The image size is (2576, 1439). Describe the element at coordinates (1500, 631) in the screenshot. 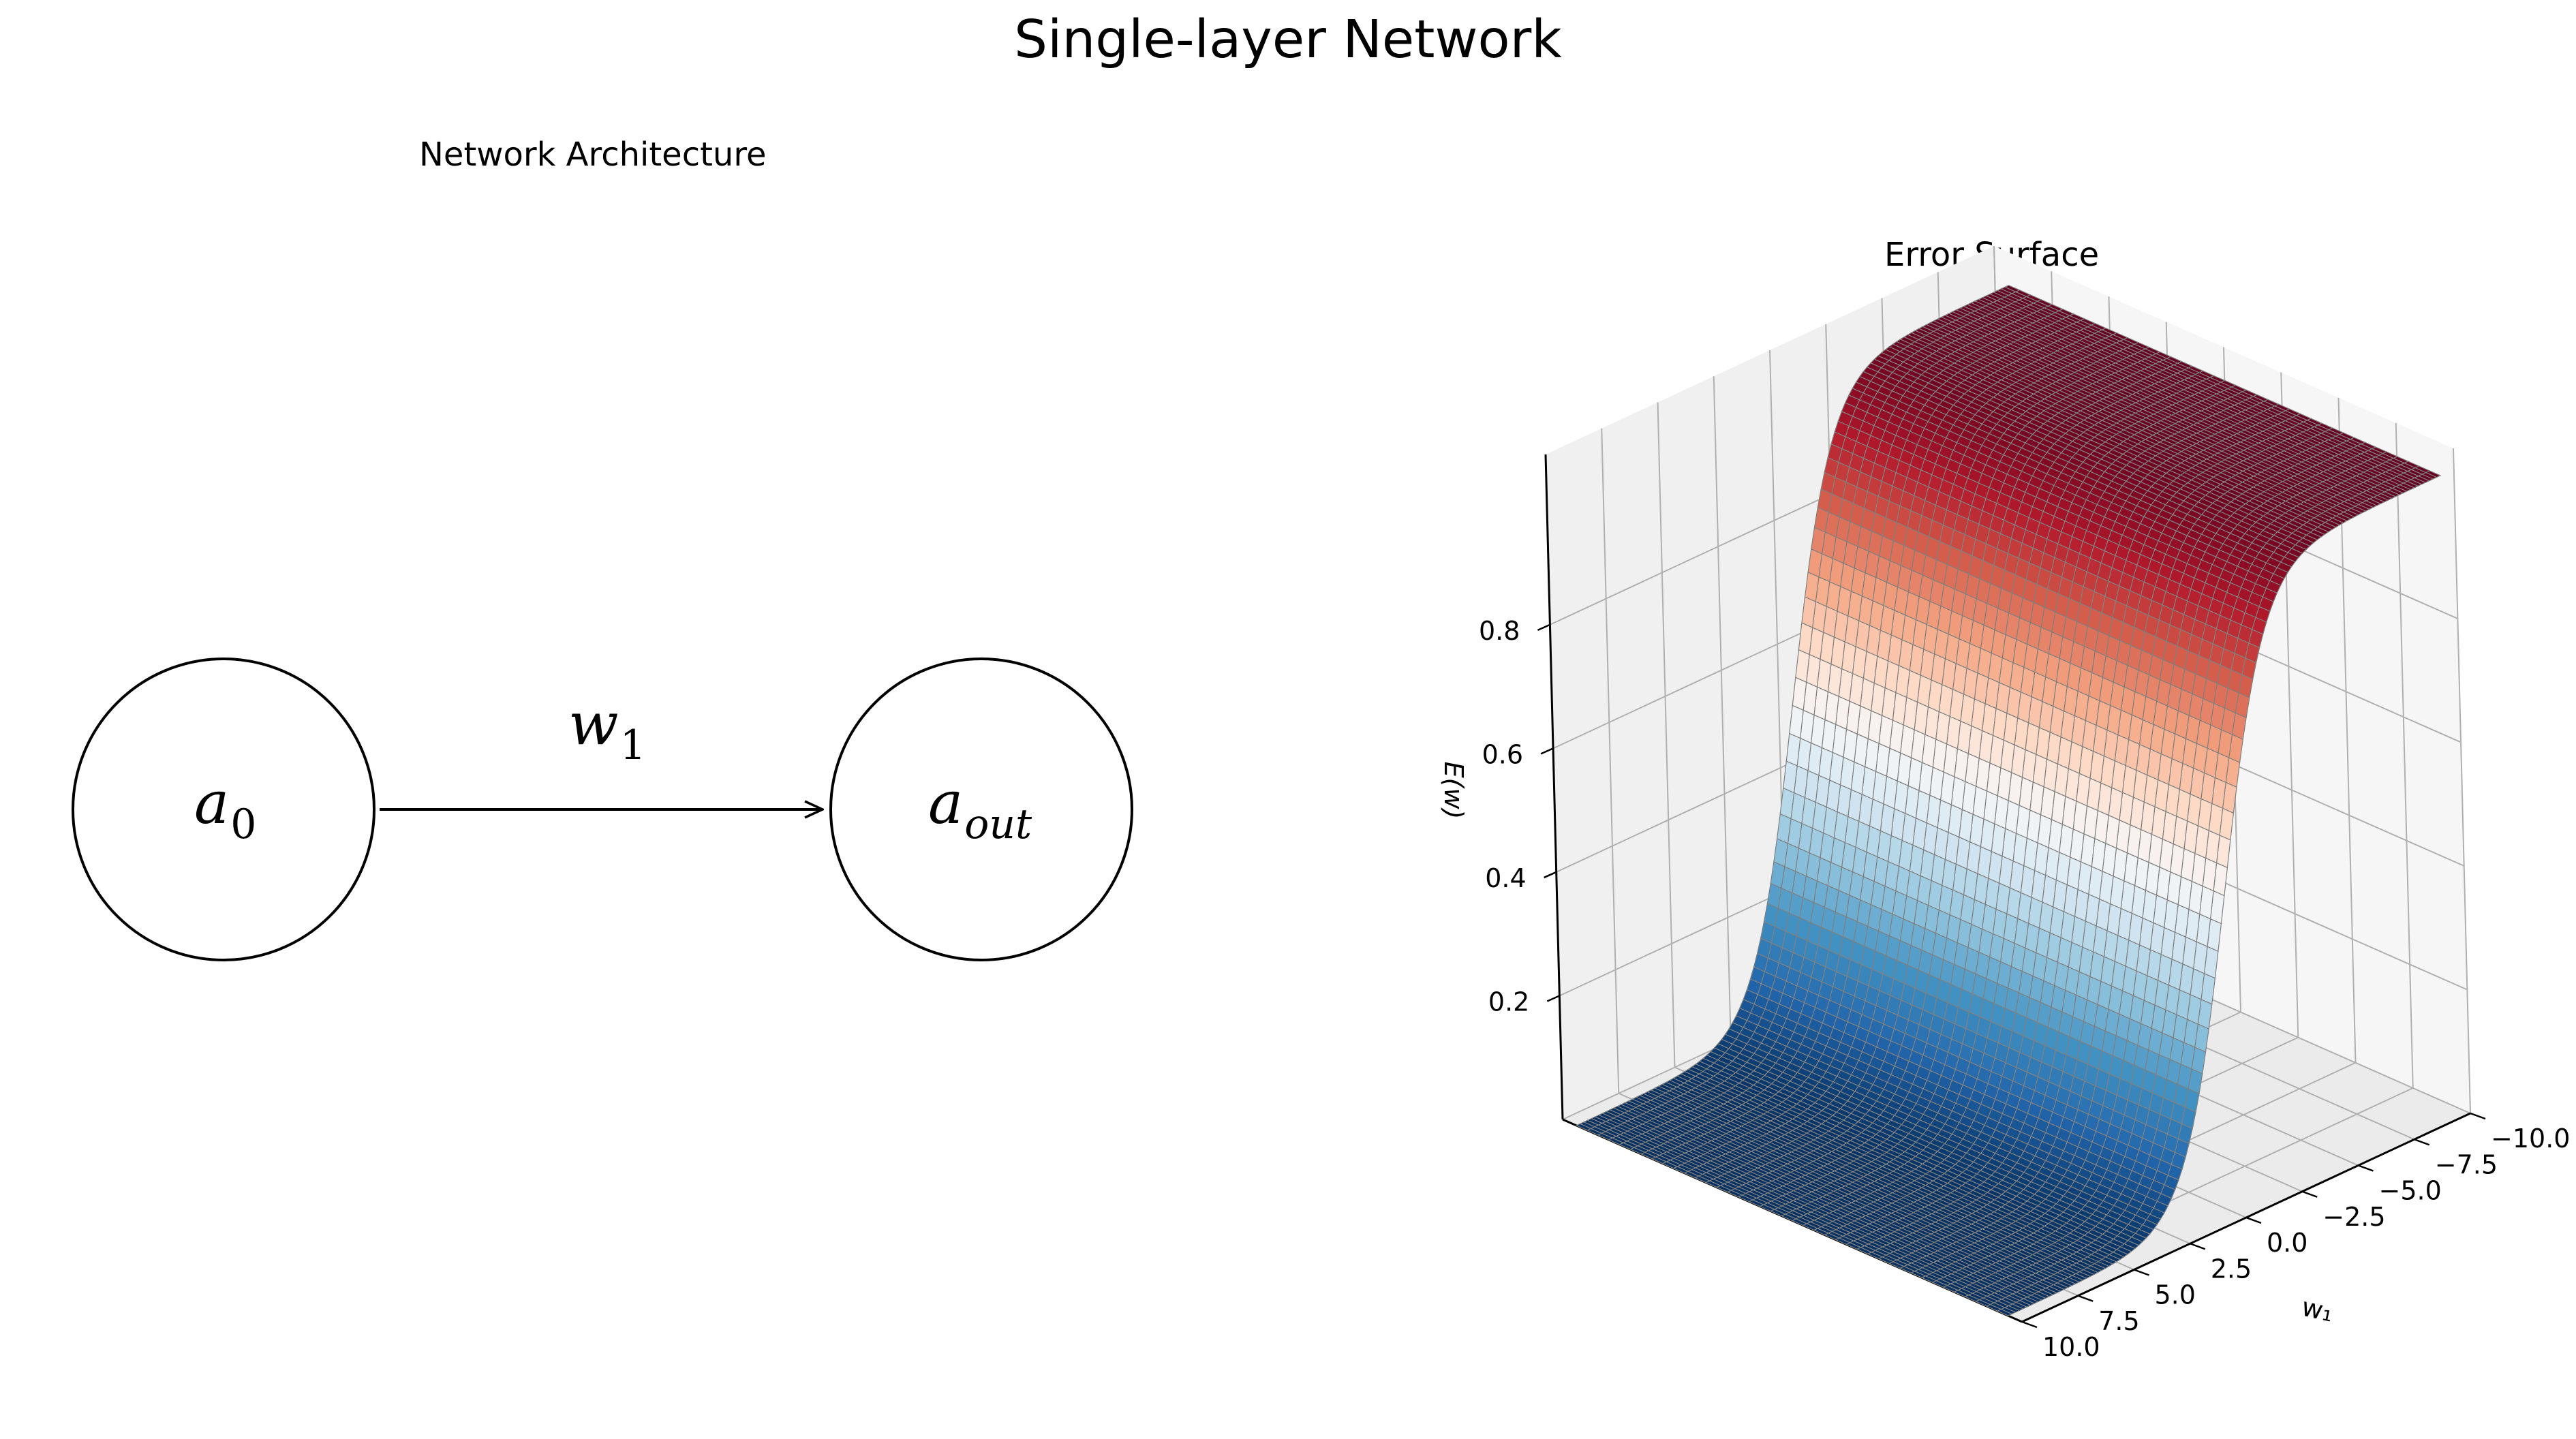

I see `z-tick-label: 0.8` at that location.